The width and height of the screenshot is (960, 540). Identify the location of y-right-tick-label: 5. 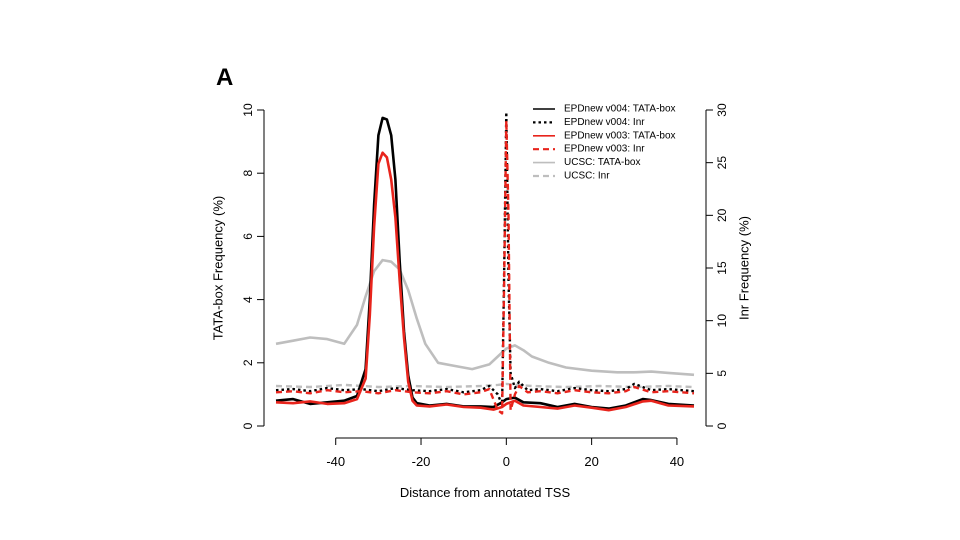
(722, 373).